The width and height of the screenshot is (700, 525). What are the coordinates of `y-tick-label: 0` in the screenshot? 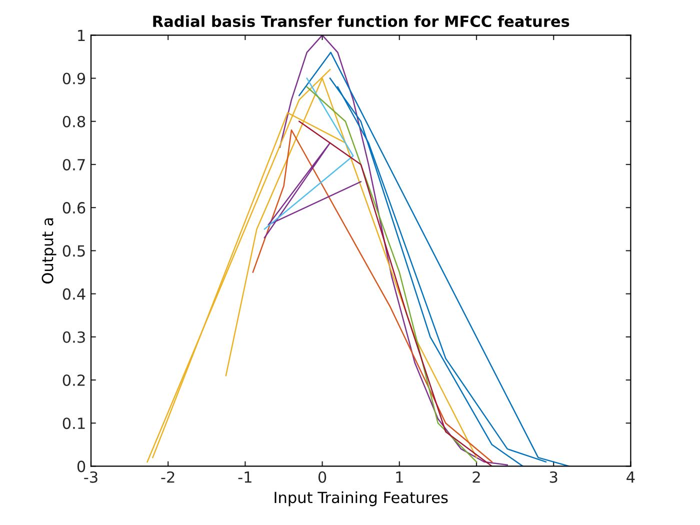 It's located at (81, 466).